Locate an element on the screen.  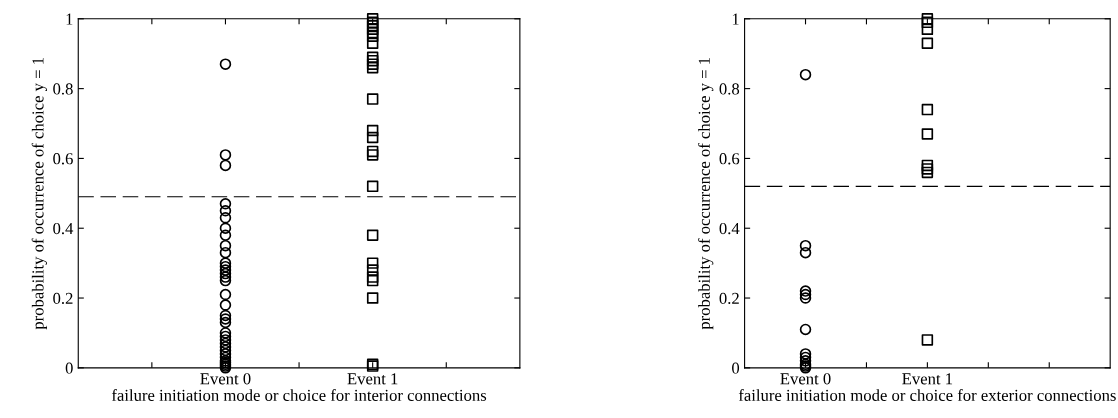
x-axis-title: failure initiation mode or choice for interior connections is located at coordinates (299, 395).